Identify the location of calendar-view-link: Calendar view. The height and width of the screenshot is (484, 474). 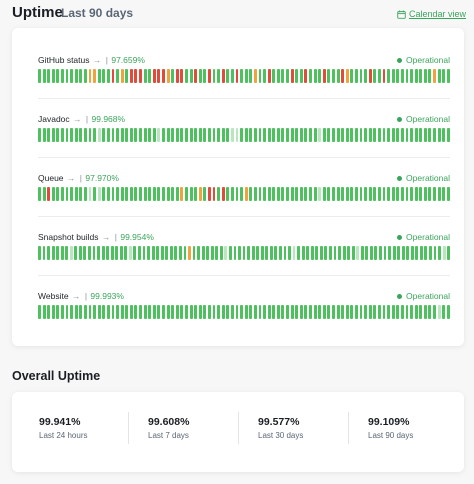
(431, 14).